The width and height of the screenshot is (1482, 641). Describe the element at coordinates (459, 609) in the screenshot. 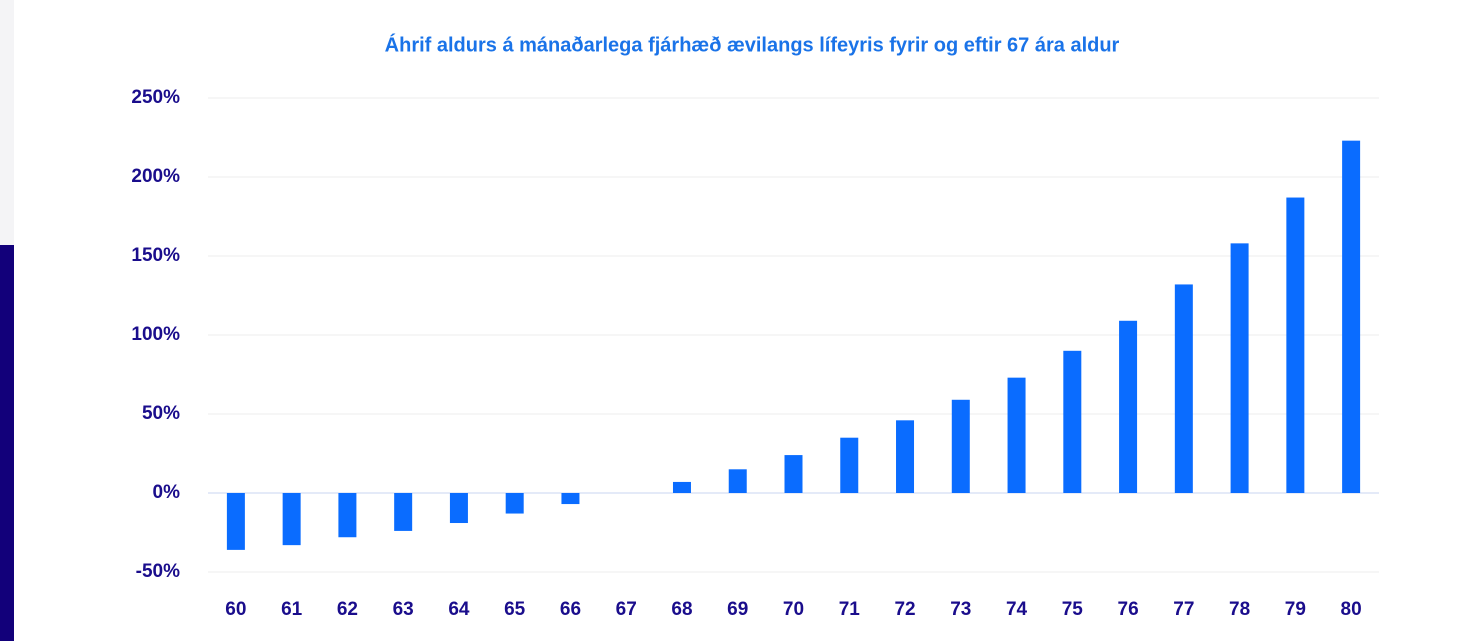

I see `x-tick-label: 64` at that location.